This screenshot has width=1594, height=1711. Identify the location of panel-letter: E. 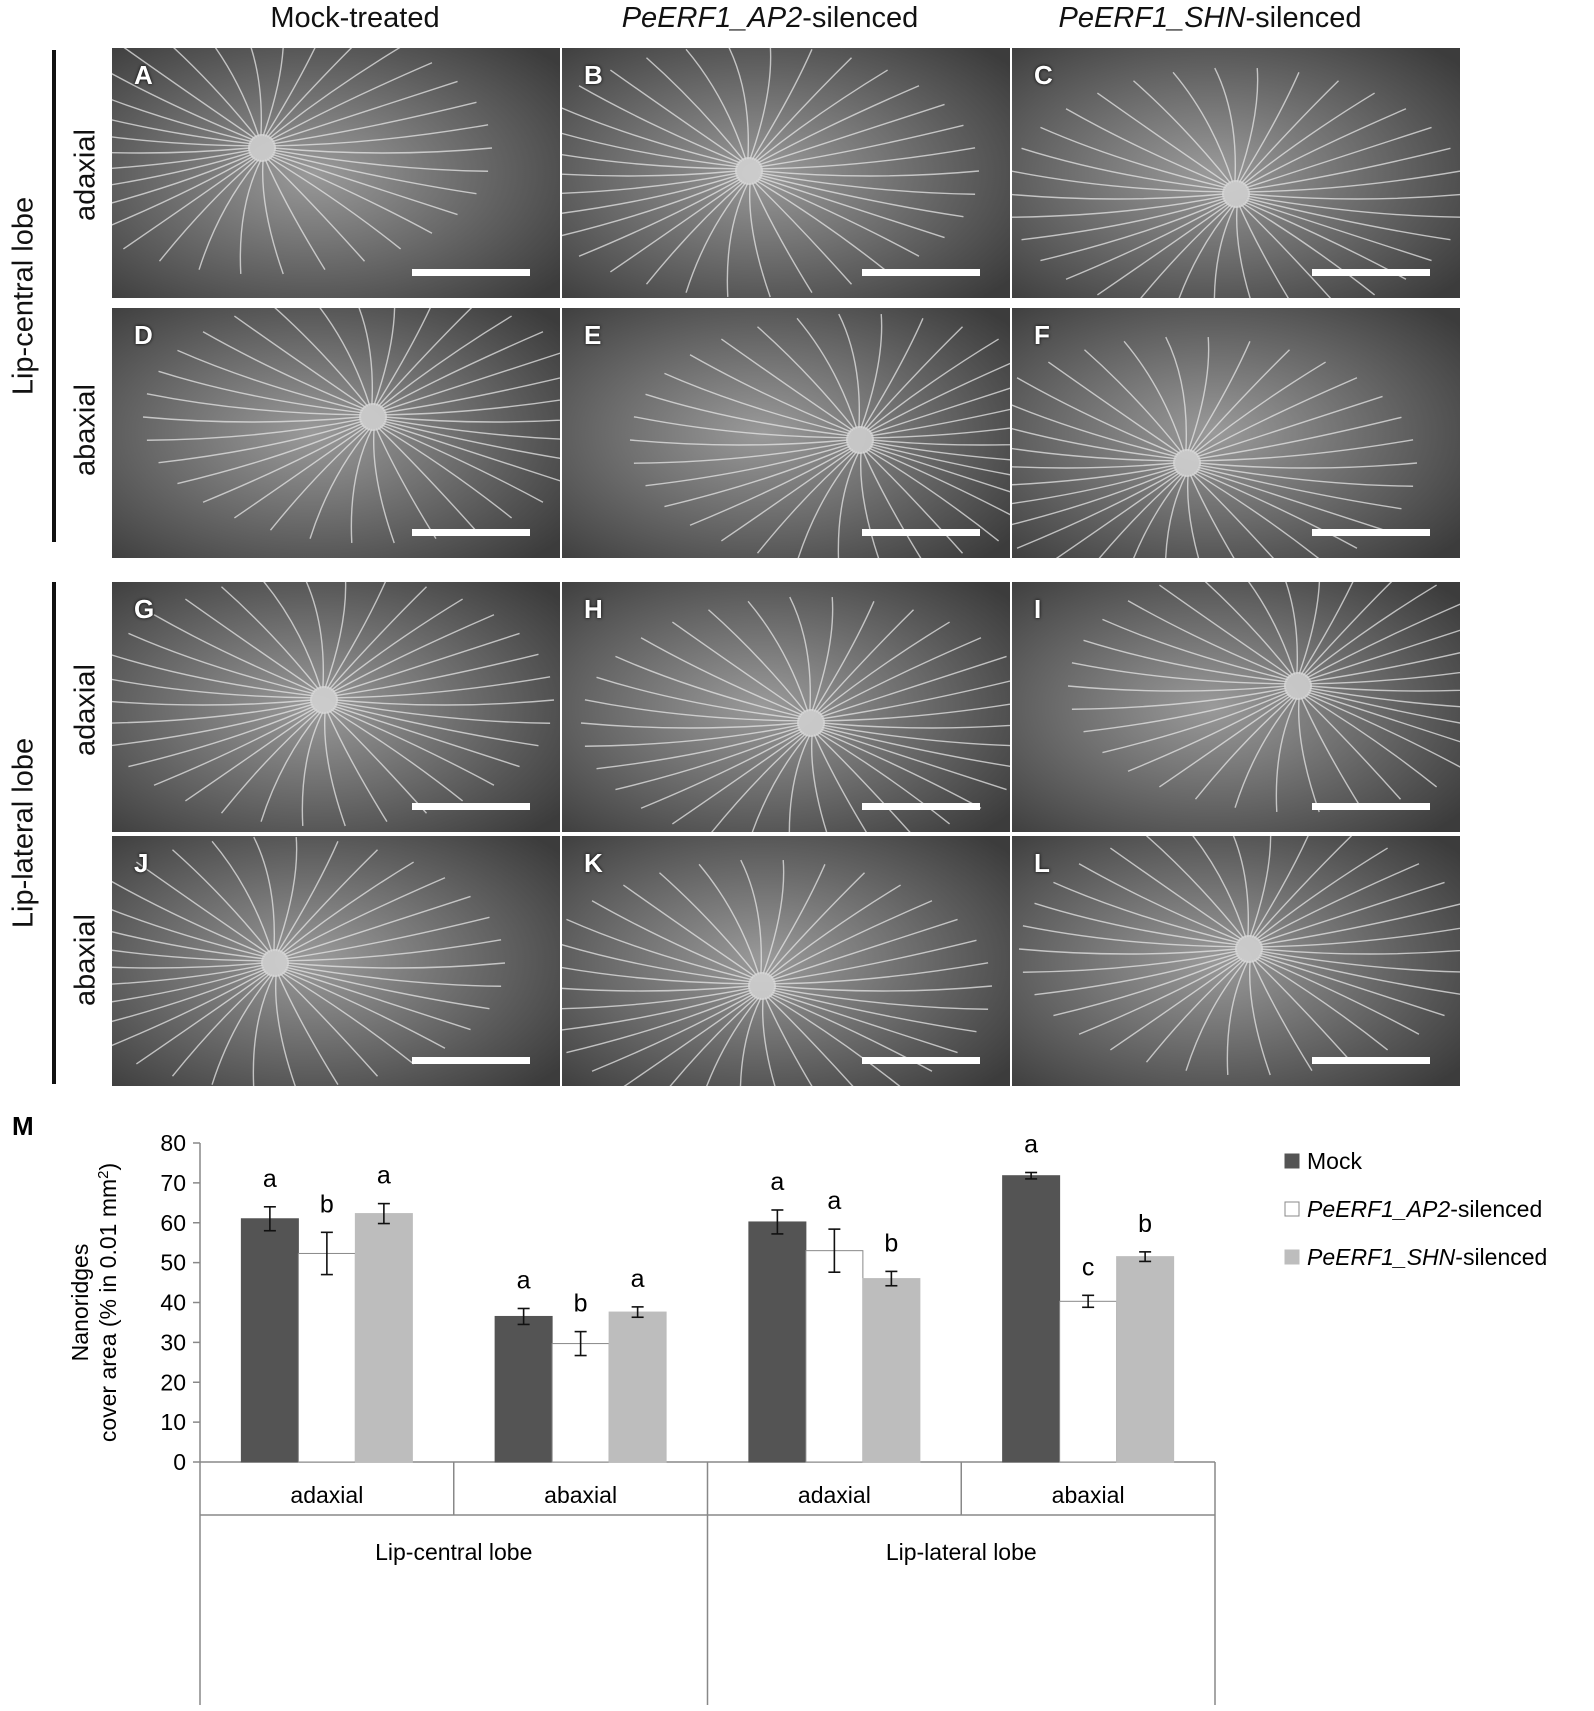
(593, 335).